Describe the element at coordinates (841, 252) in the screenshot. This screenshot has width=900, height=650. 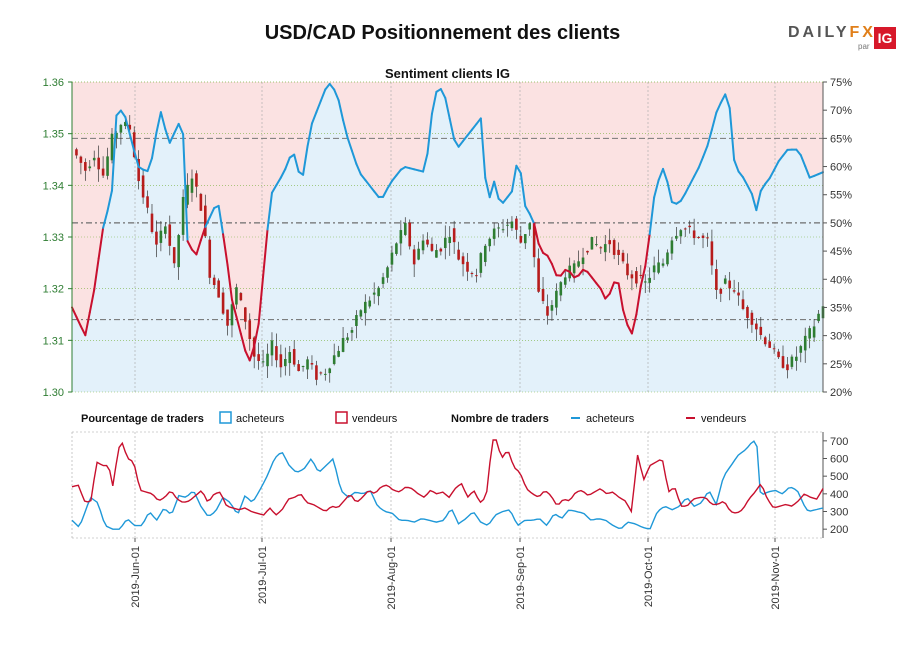
I see `right-tick-label: 45%` at that location.